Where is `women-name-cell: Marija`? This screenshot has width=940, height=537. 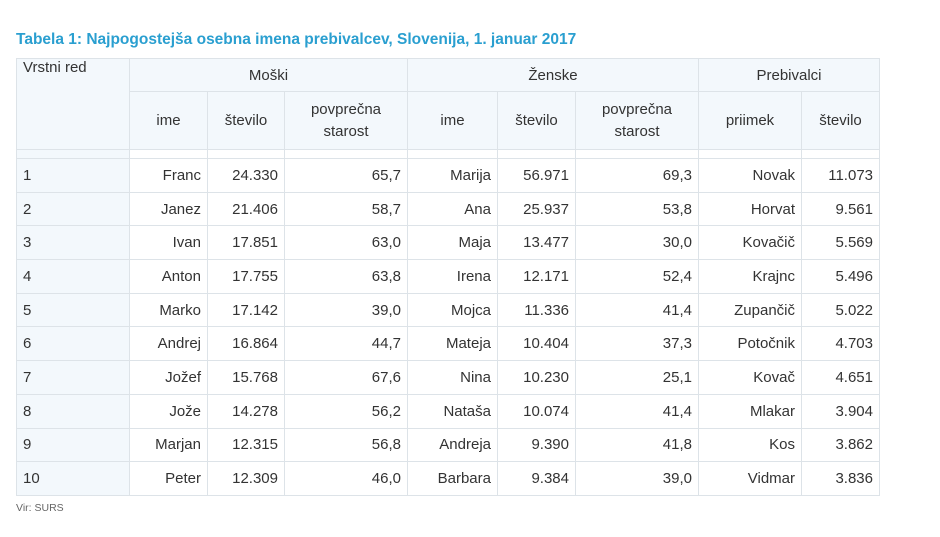
women-name-cell: Marija is located at coordinates (452, 175).